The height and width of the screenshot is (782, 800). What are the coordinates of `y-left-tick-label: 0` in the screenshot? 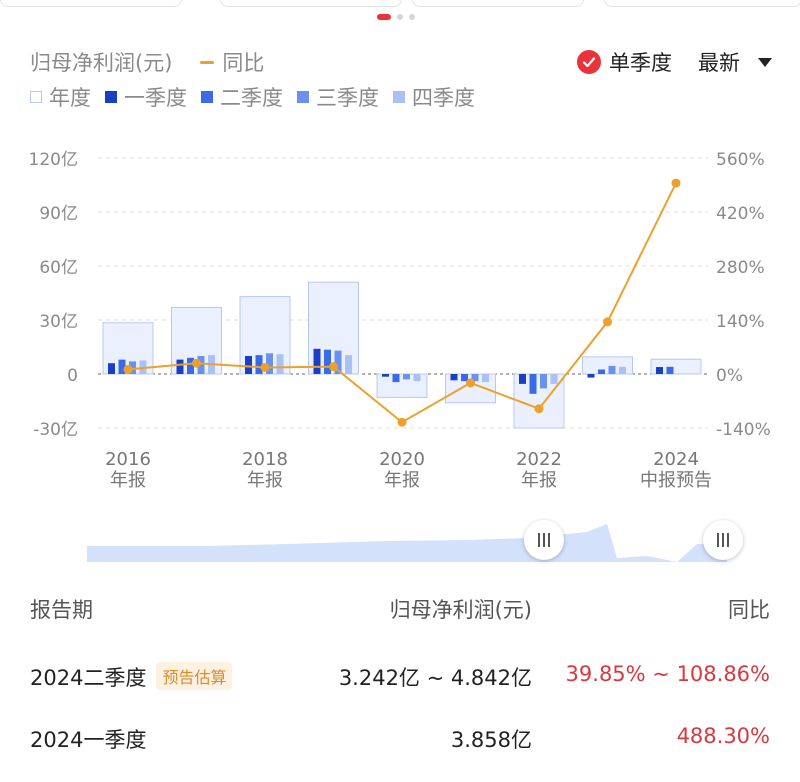 It's located at (72, 376).